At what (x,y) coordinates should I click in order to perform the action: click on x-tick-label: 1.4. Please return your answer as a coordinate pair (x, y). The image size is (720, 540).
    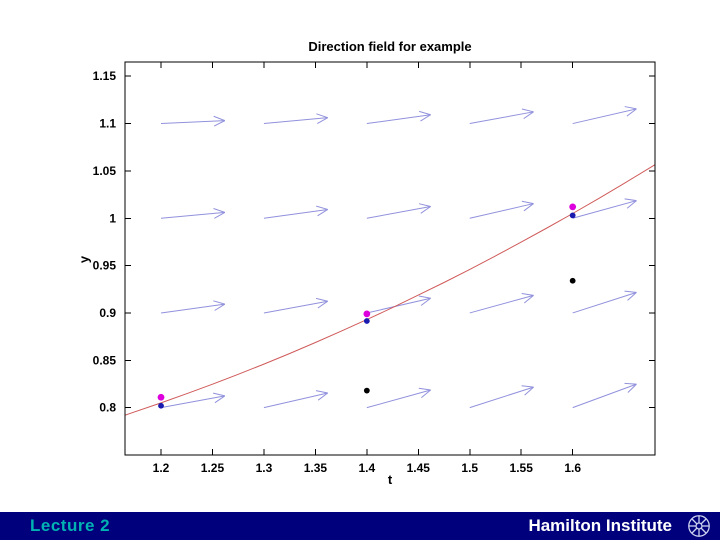
    Looking at the image, I should click on (367, 468).